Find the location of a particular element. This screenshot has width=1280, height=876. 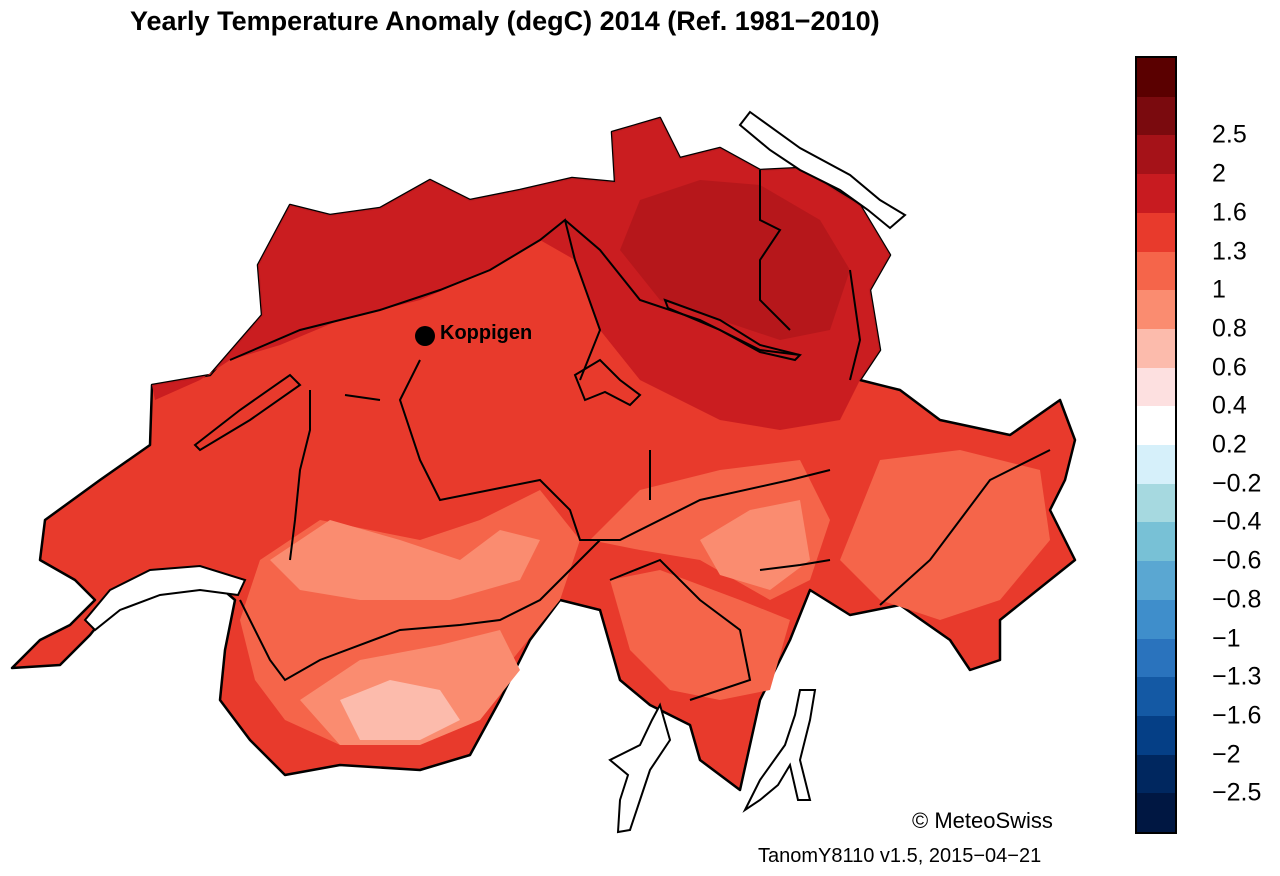

alpine-zone-east is located at coordinates (945, 535).